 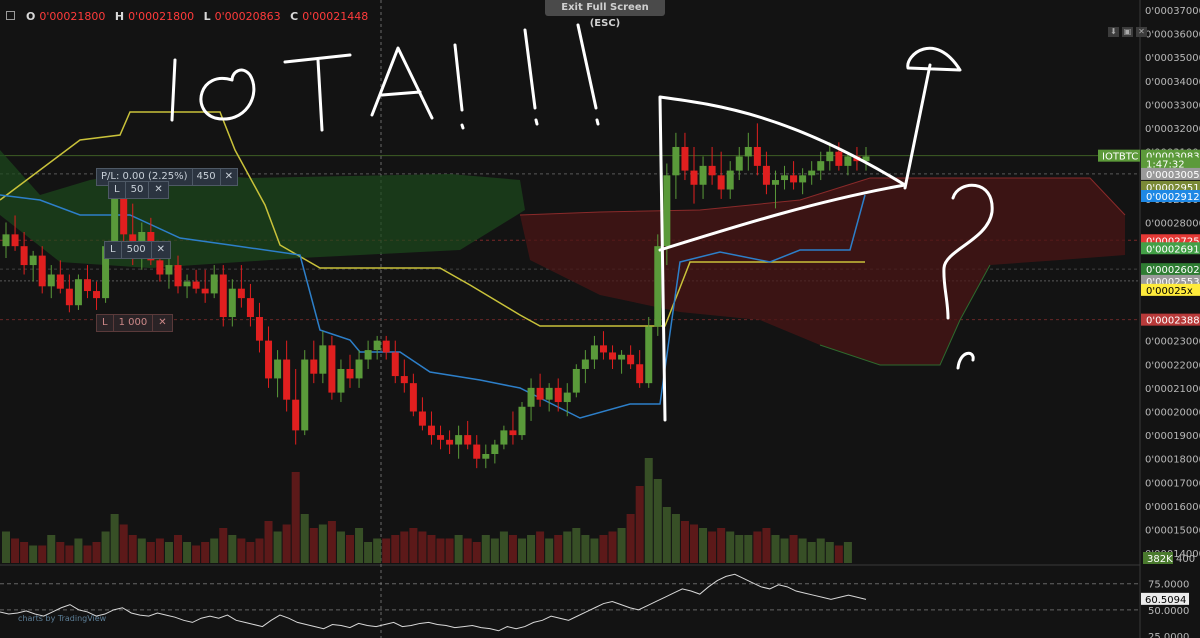 I want to click on order-box-2: L 500 ✕, so click(x=138, y=250).